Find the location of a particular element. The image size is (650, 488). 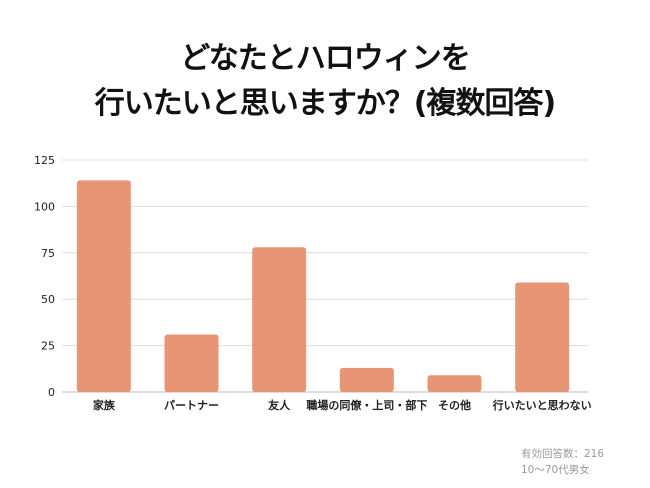

respondent-demographic-note: 10〜70代男女 is located at coordinates (555, 470).